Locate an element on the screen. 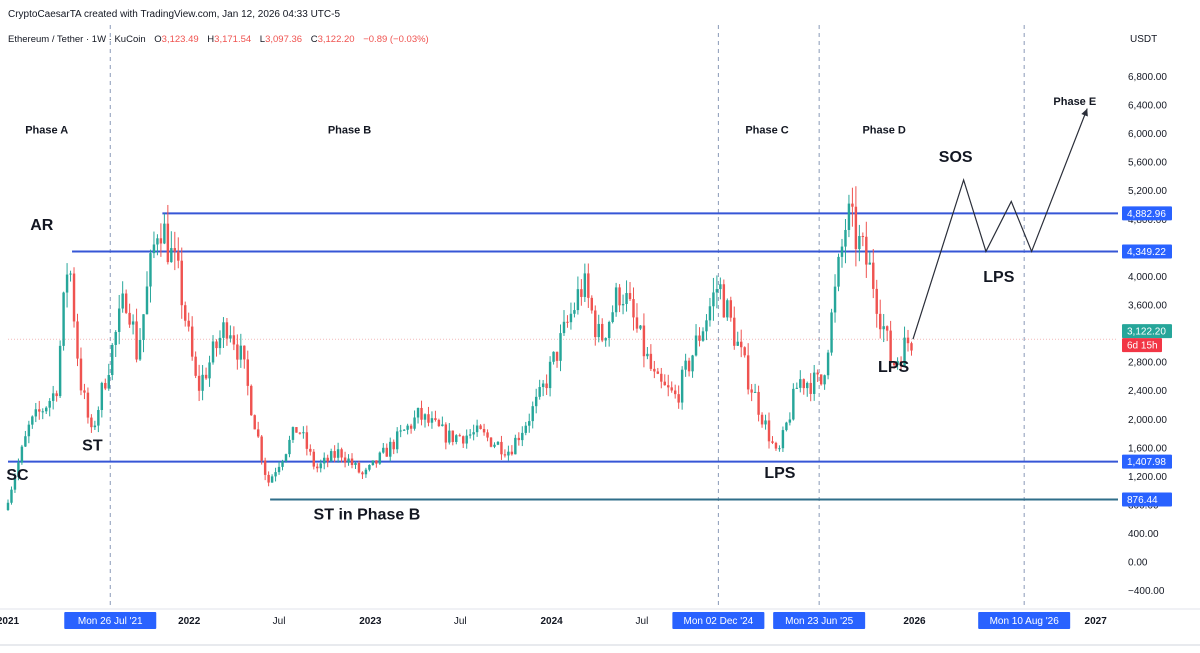  phase-label: Phase A is located at coordinates (46, 131).